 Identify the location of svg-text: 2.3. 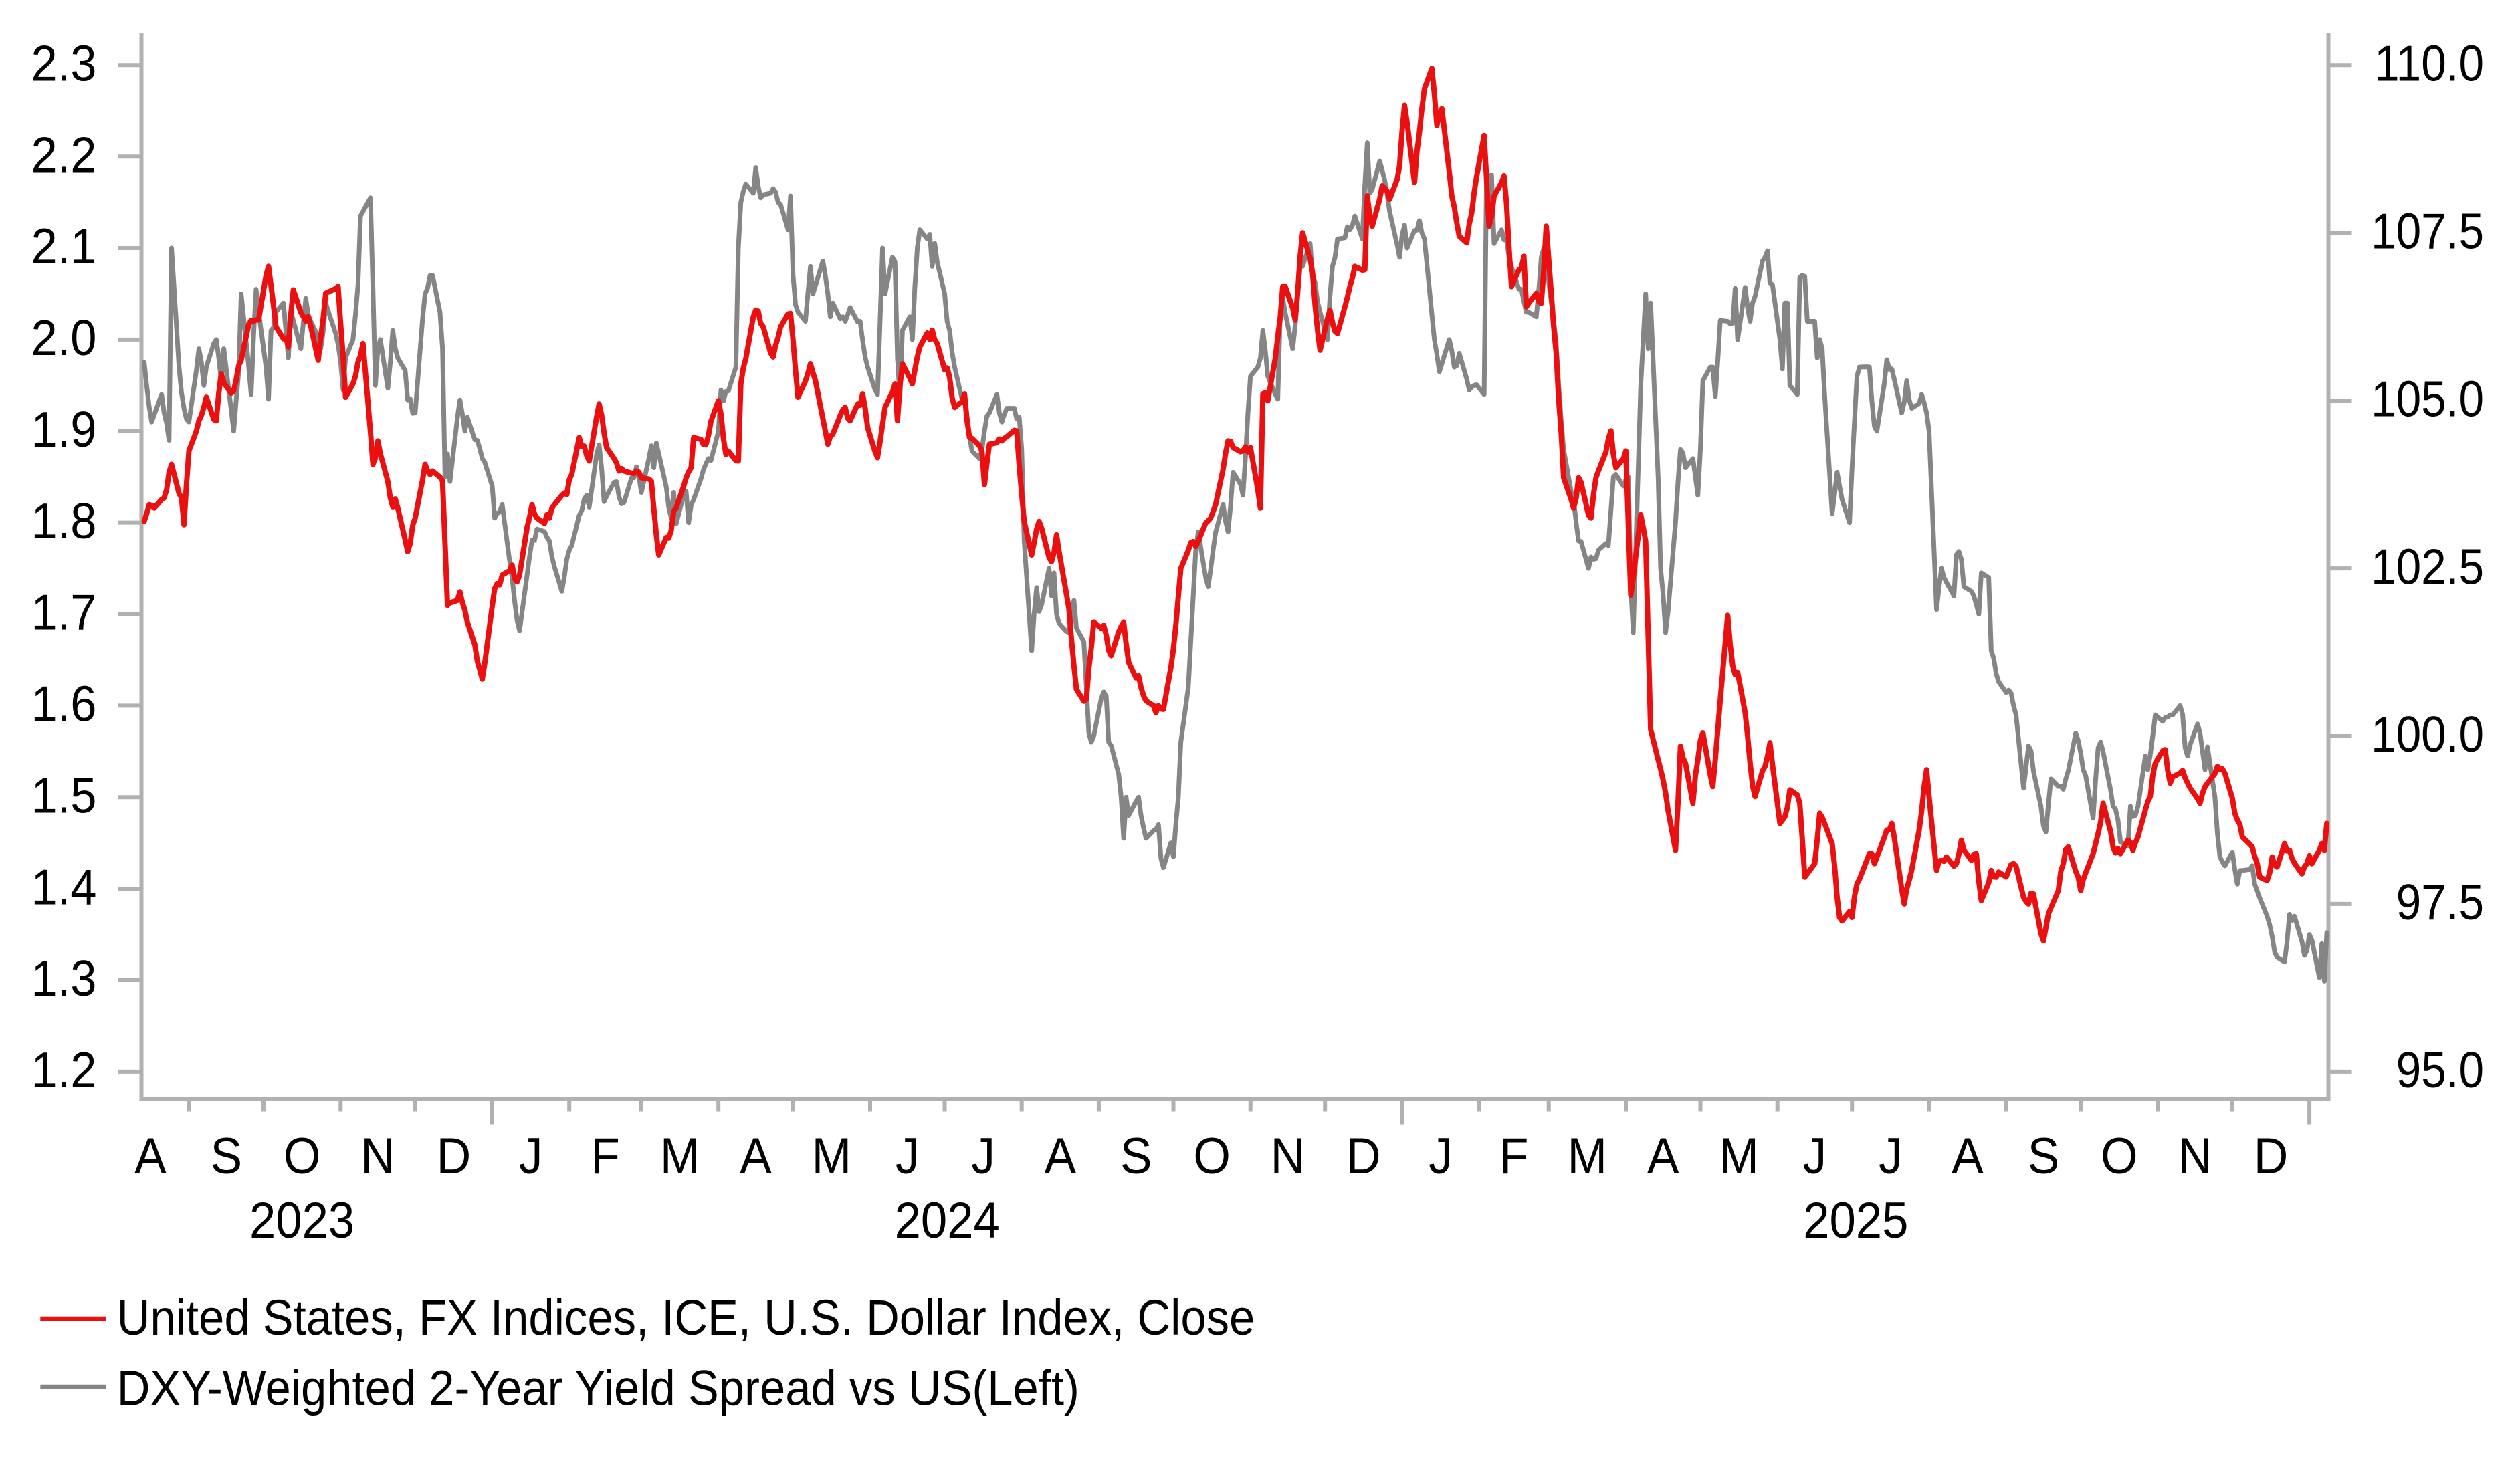
(64, 64).